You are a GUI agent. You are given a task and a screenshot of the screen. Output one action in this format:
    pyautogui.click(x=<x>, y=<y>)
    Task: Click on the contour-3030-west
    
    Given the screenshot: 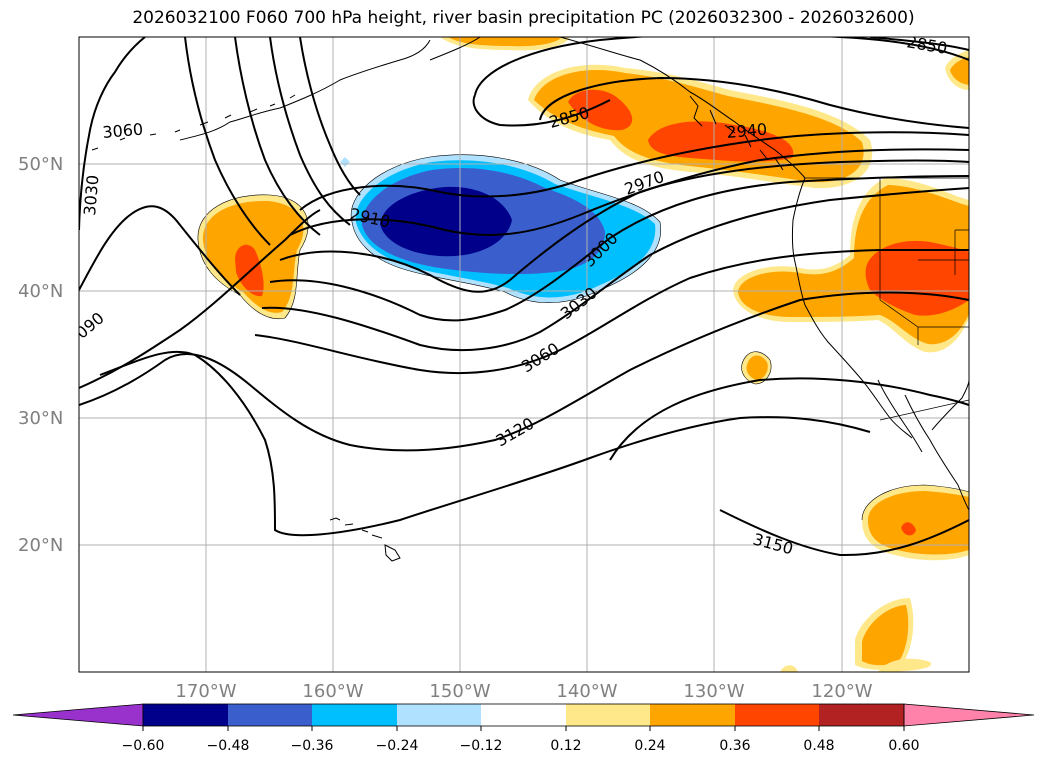 What is the action you would take?
    pyautogui.click(x=112, y=134)
    